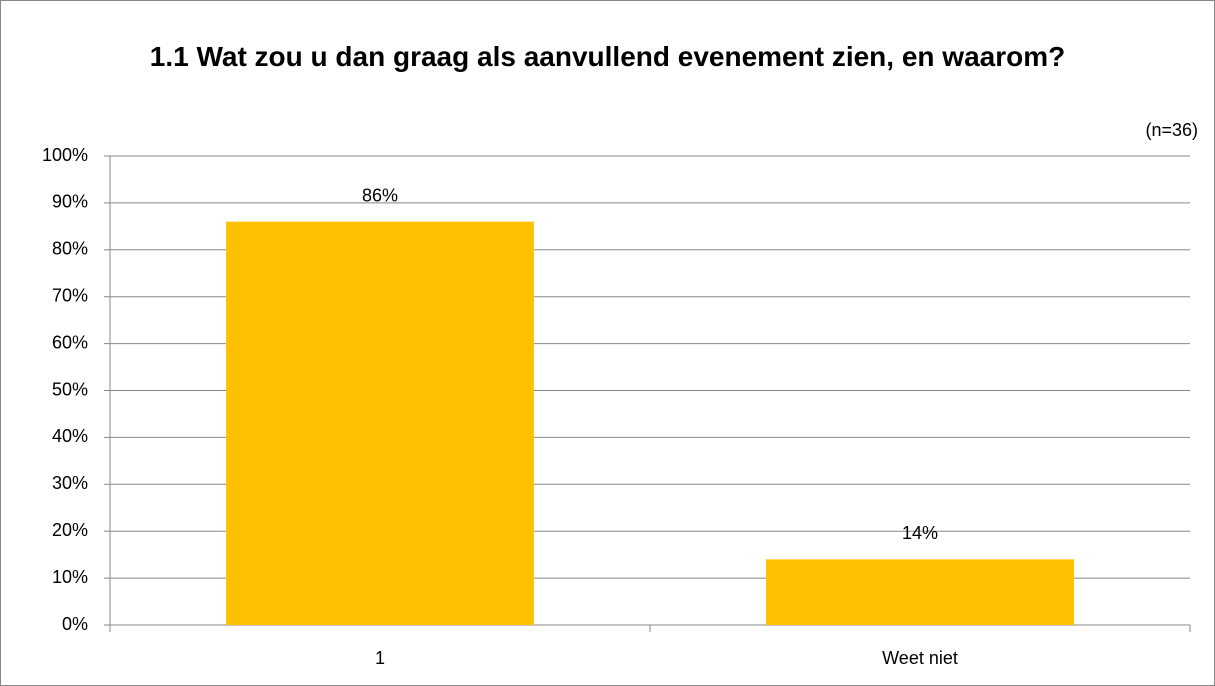  Describe the element at coordinates (70, 483) in the screenshot. I see `y-tick-label: 30%` at that location.